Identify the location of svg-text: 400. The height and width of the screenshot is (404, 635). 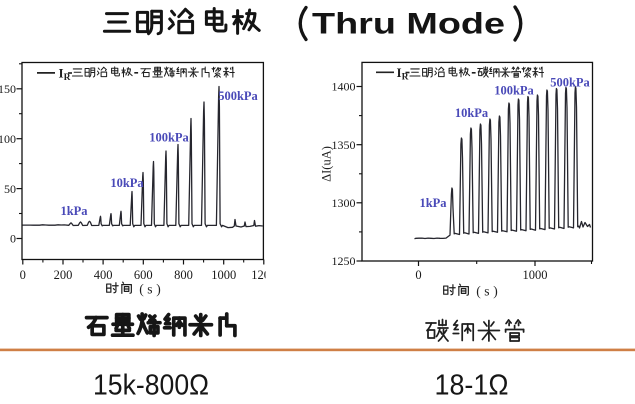
(103, 275).